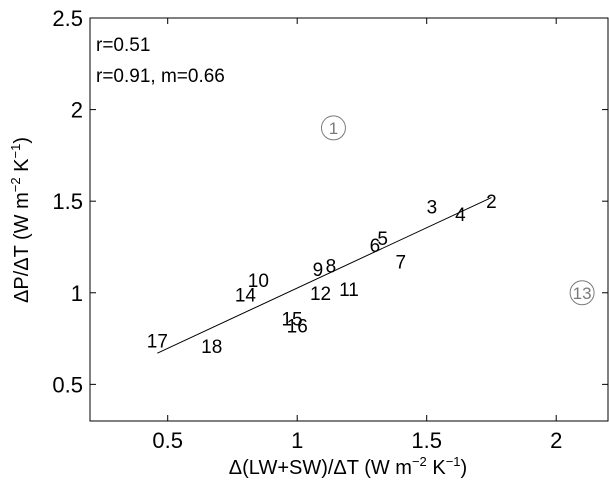  Describe the element at coordinates (460, 215) in the screenshot. I see `data-point-4: 4` at that location.